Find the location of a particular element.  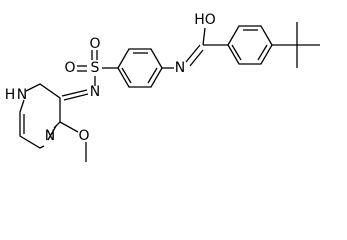

atom-label: S is located at coordinates (95, 68).